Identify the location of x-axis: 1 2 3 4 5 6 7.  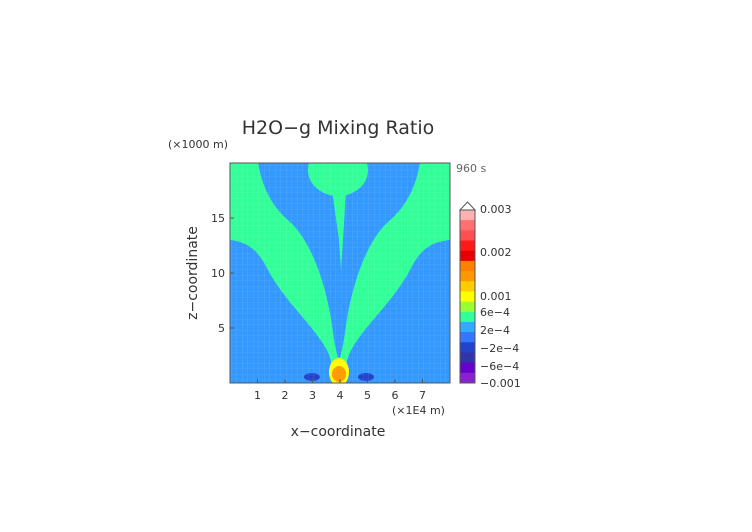
(340, 390).